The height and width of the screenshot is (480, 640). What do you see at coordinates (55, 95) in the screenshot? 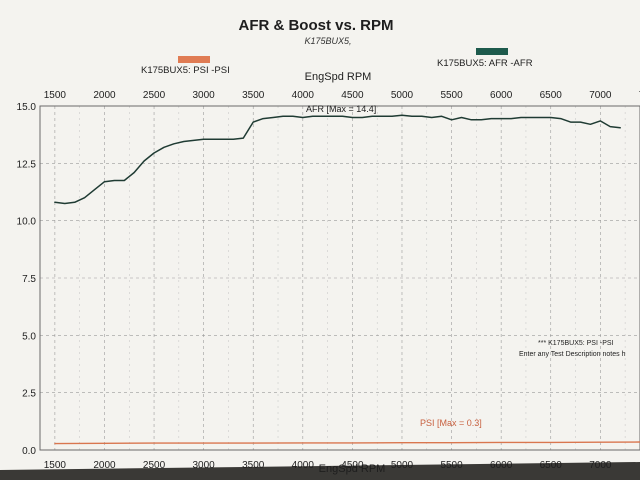
I see `top-tick-1500: 1500` at bounding box center [55, 95].